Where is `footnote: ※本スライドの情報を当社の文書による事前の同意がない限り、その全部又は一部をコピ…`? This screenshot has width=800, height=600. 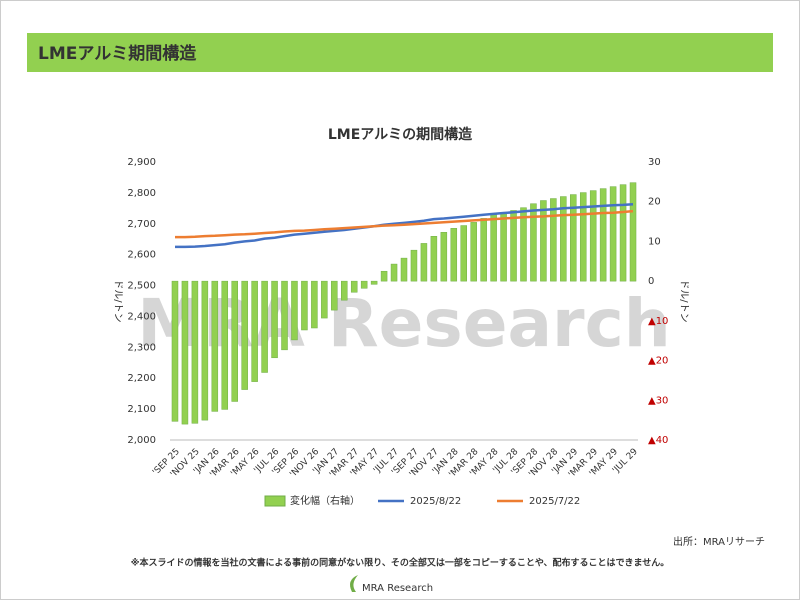
footnote: ※本スライドの情報を当社の文書による事前の同意がない限り、その全部又は一部をコピ… is located at coordinates (400, 563).